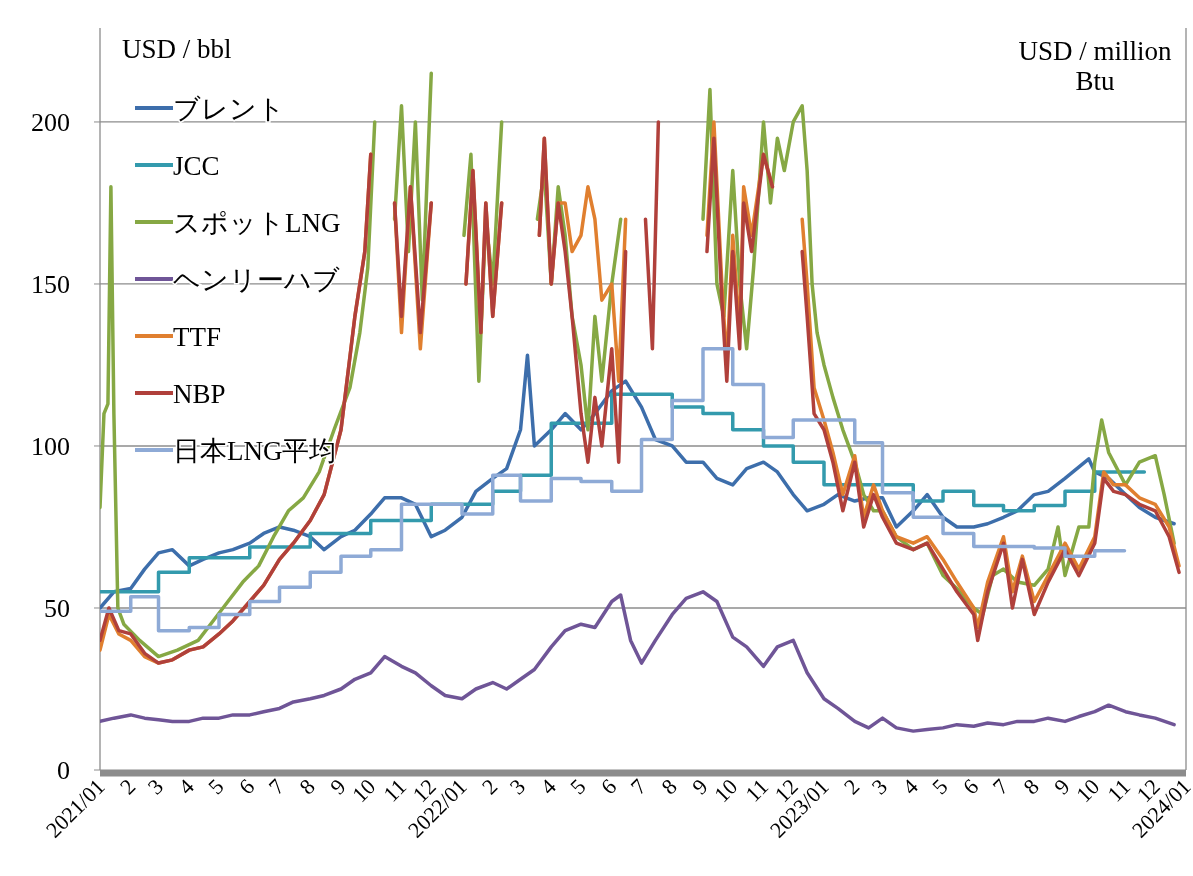 This screenshot has width=1193, height=876. What do you see at coordinates (638, 661) in the screenshot?
I see `line-series` at bounding box center [638, 661].